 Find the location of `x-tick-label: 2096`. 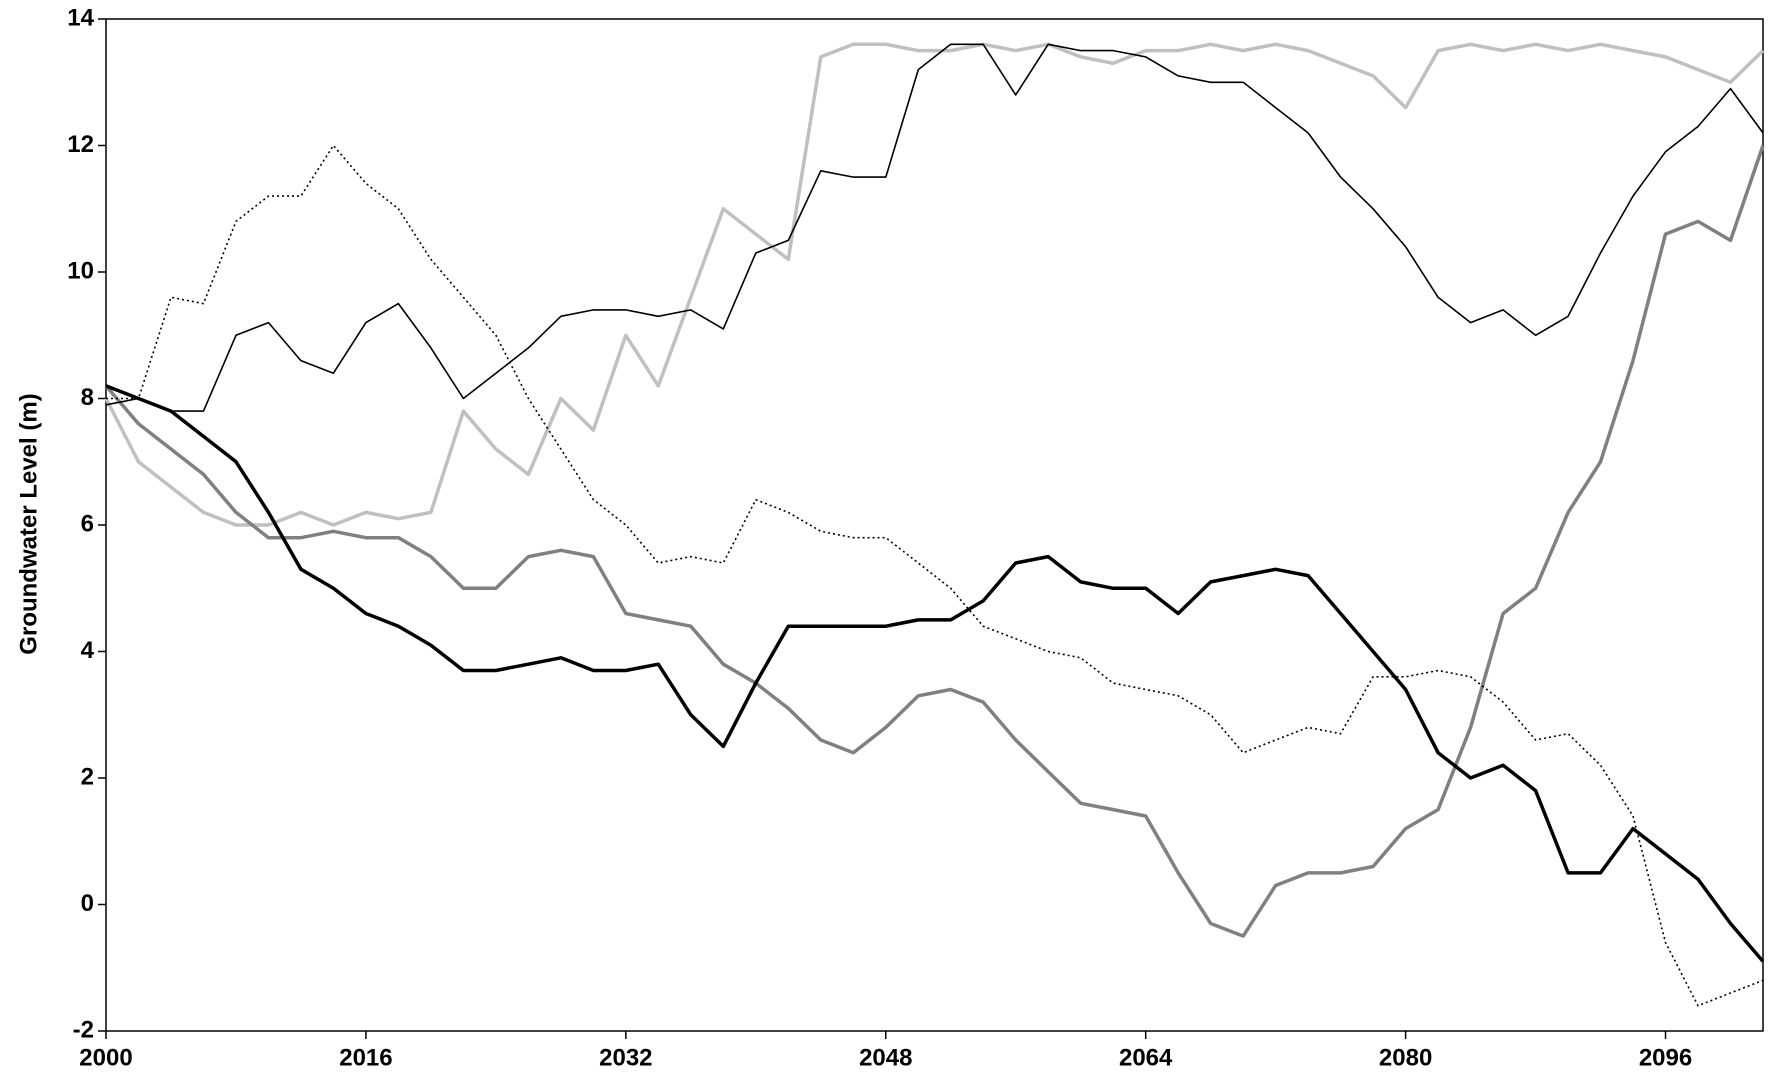

x-tick-label: 2096 is located at coordinates (1665, 1057).